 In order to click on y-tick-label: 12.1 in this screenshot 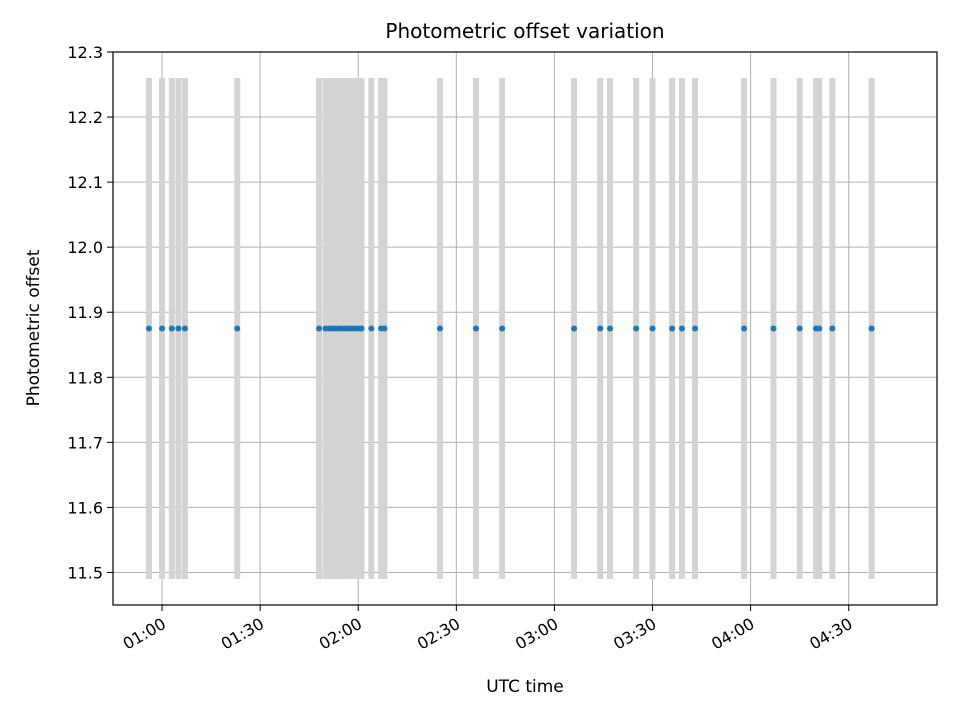, I will do `click(85, 182)`.